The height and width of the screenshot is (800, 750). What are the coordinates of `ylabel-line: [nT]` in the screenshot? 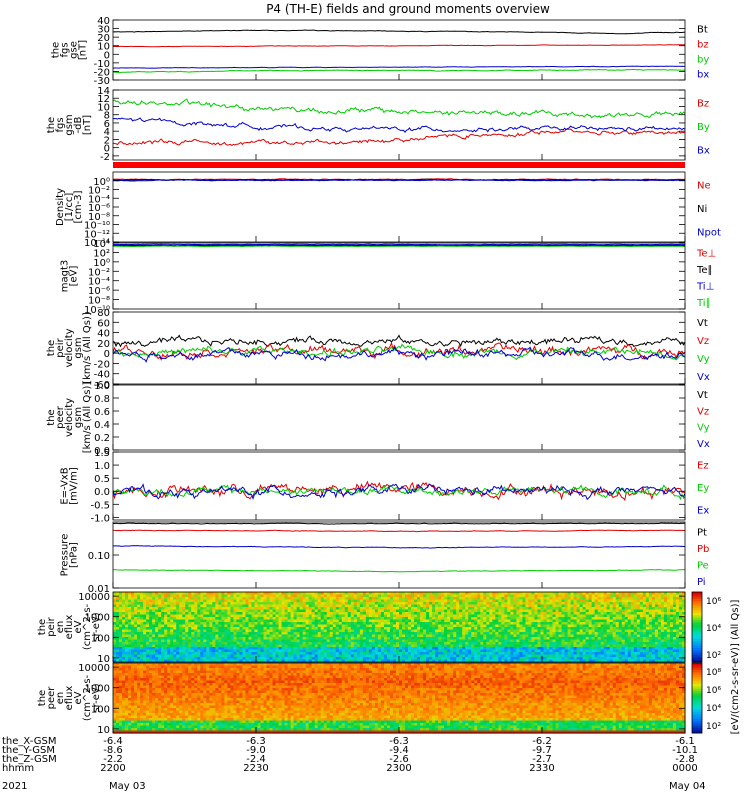 It's located at (87, 125).